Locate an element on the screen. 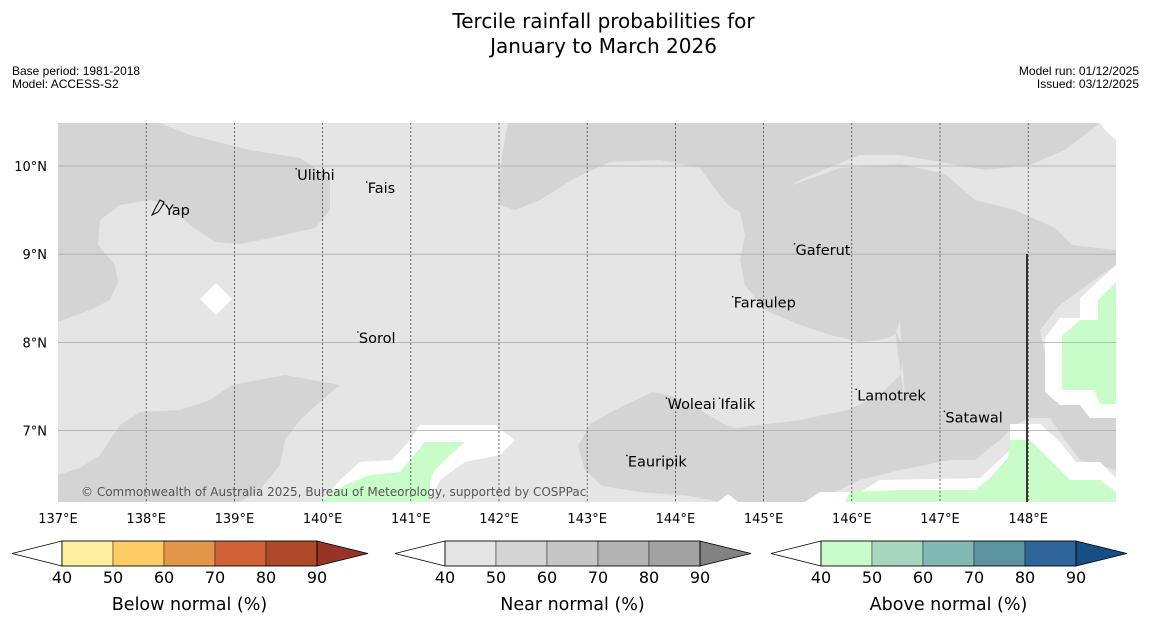 The image size is (1150, 644). meta-left: Base period: 1981-2018 Model: ACCESS-S2 is located at coordinates (76, 78).